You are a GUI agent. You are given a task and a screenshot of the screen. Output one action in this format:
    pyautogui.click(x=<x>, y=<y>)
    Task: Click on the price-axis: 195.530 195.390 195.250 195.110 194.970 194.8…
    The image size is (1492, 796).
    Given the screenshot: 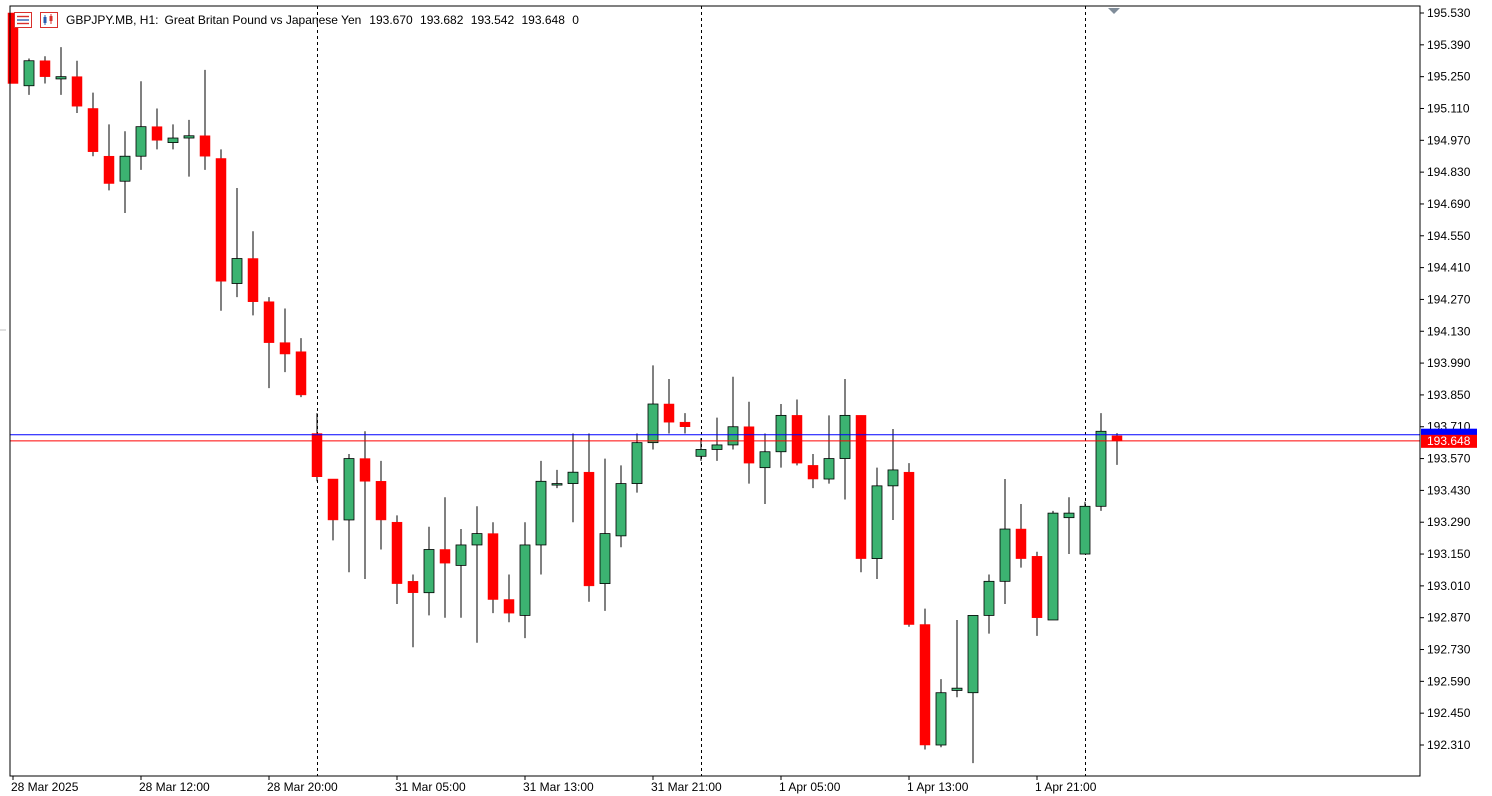 What is the action you would take?
    pyautogui.click(x=1448, y=379)
    